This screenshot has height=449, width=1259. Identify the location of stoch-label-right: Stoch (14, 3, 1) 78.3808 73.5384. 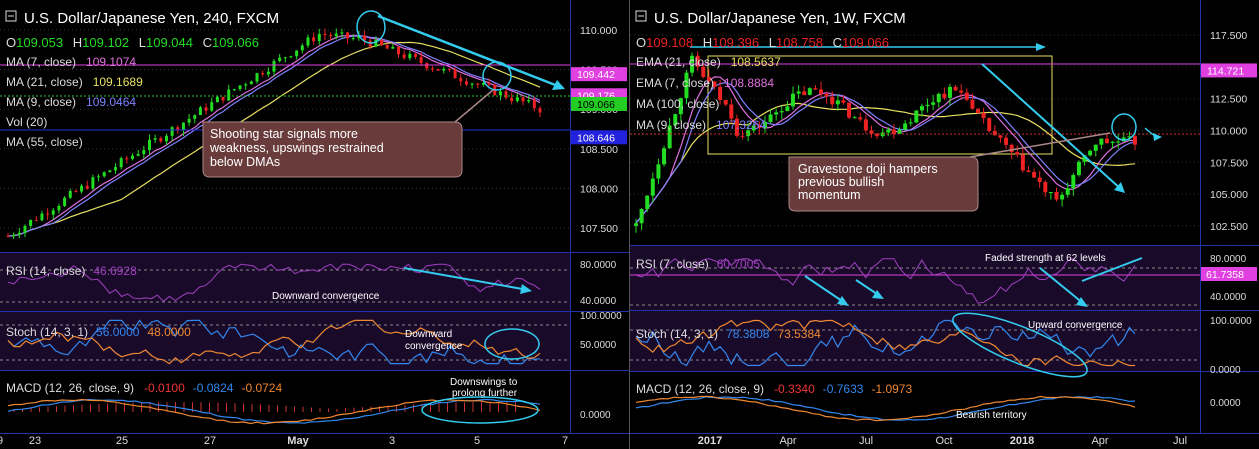
(728, 334).